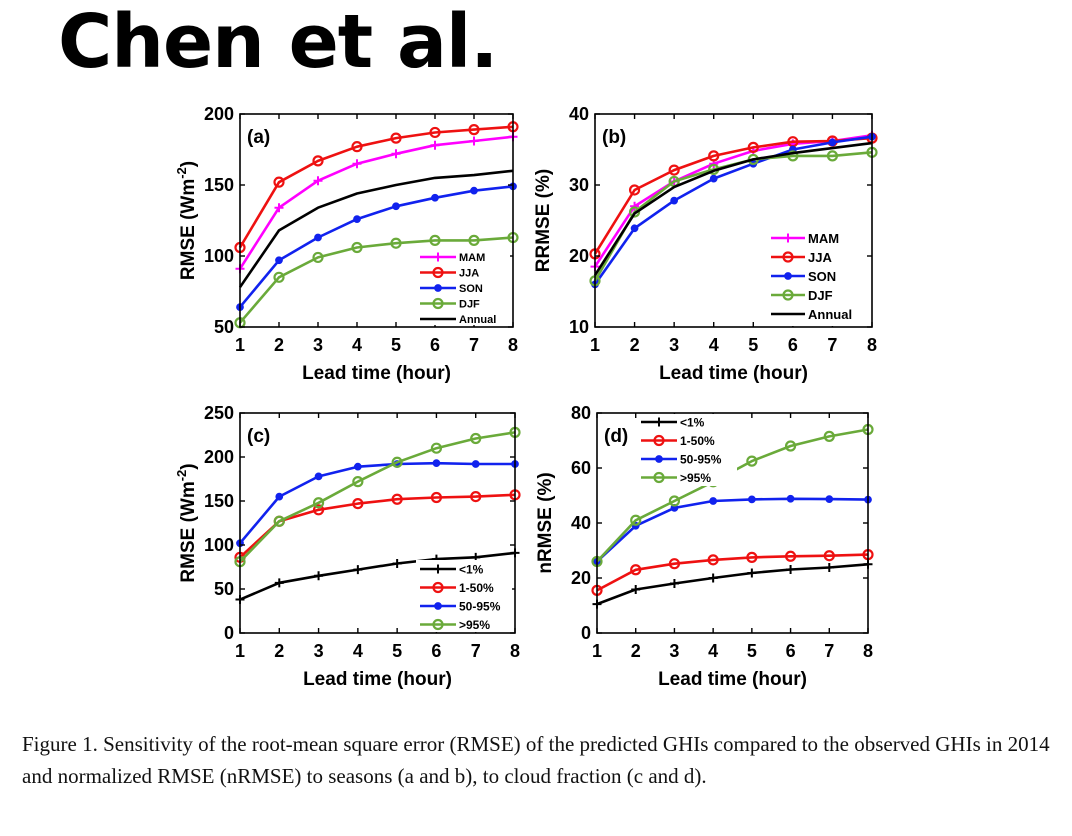 This screenshot has height=836, width=1072. What do you see at coordinates (579, 185) in the screenshot?
I see `y-tick-label: 30` at bounding box center [579, 185].